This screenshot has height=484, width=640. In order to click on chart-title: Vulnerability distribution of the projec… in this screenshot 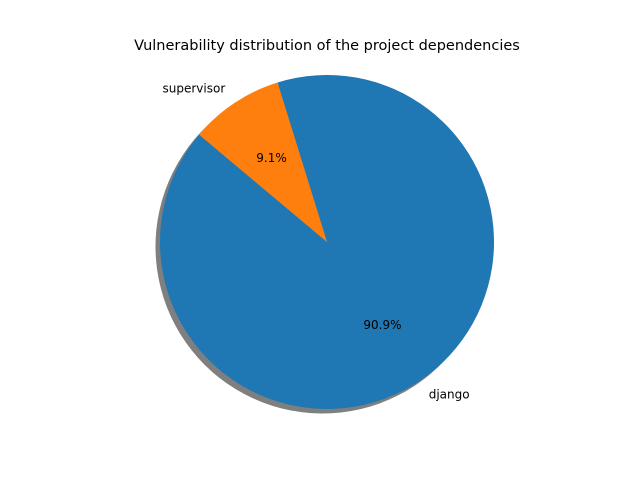, I will do `click(327, 46)`.